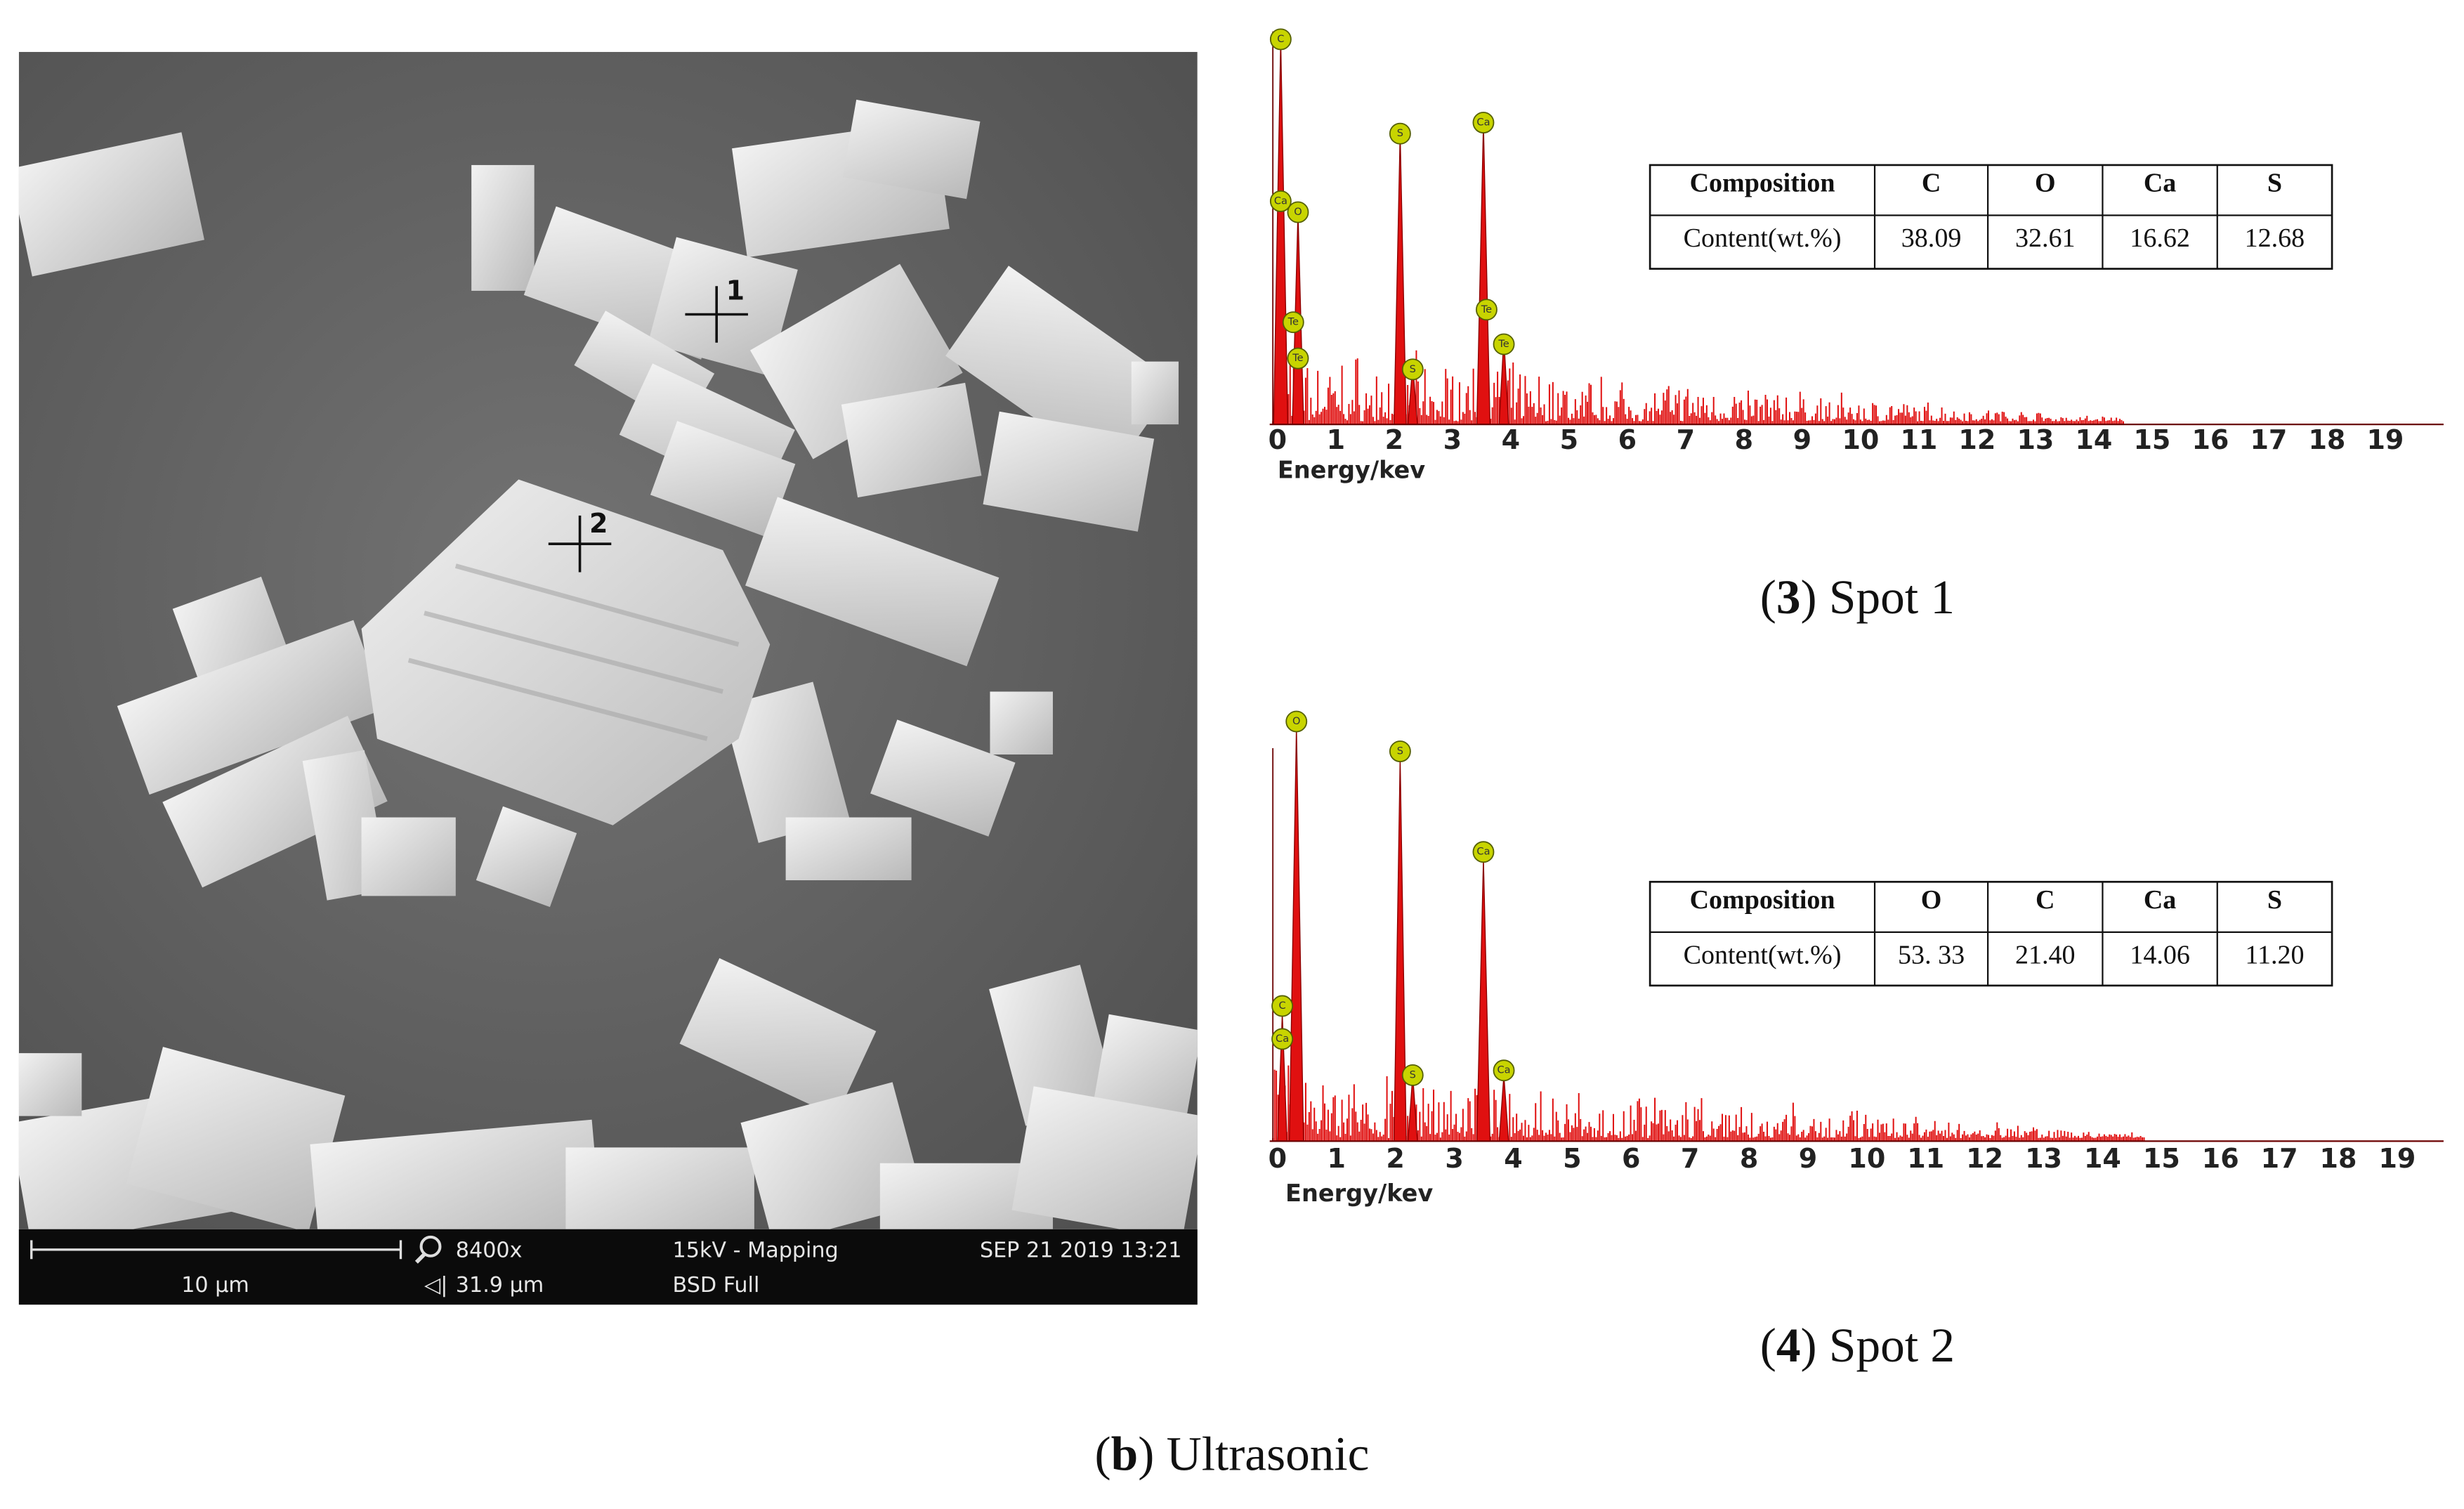 This screenshot has width=2464, height=1509. I want to click on table-cell: Ca, so click(2160, 183).